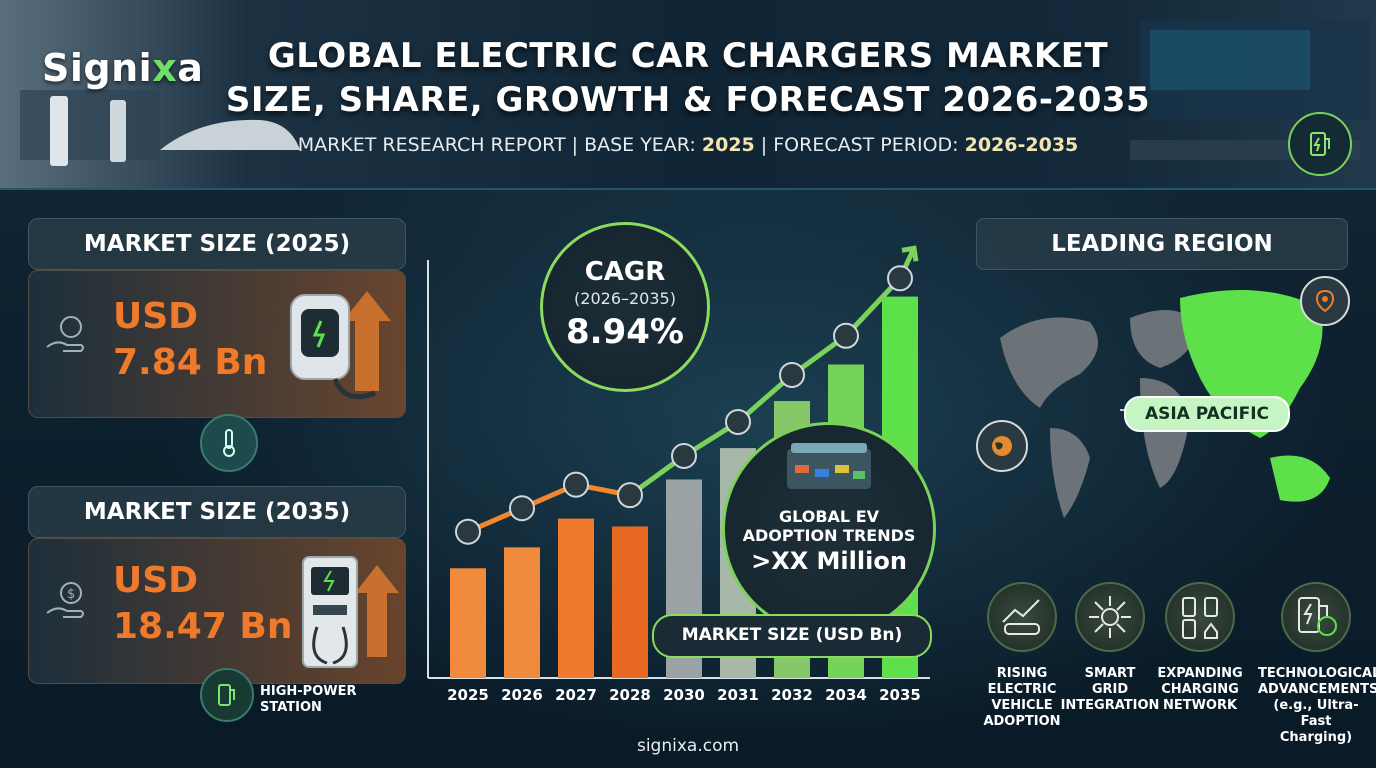 This screenshot has width=1376, height=768. I want to click on x-tick-2032: 2032, so click(792, 693).